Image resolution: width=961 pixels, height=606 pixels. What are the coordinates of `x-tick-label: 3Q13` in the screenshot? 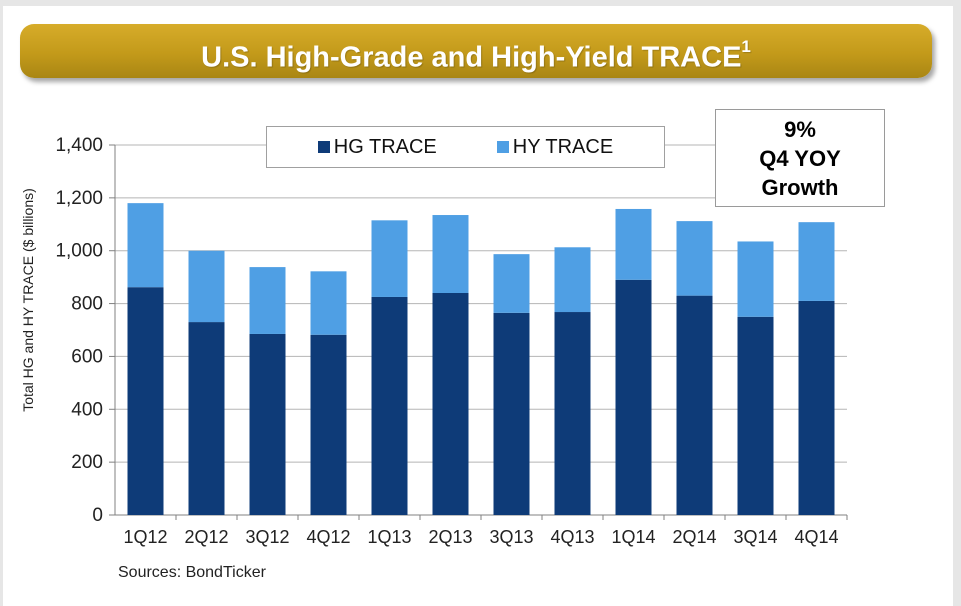 It's located at (511, 537).